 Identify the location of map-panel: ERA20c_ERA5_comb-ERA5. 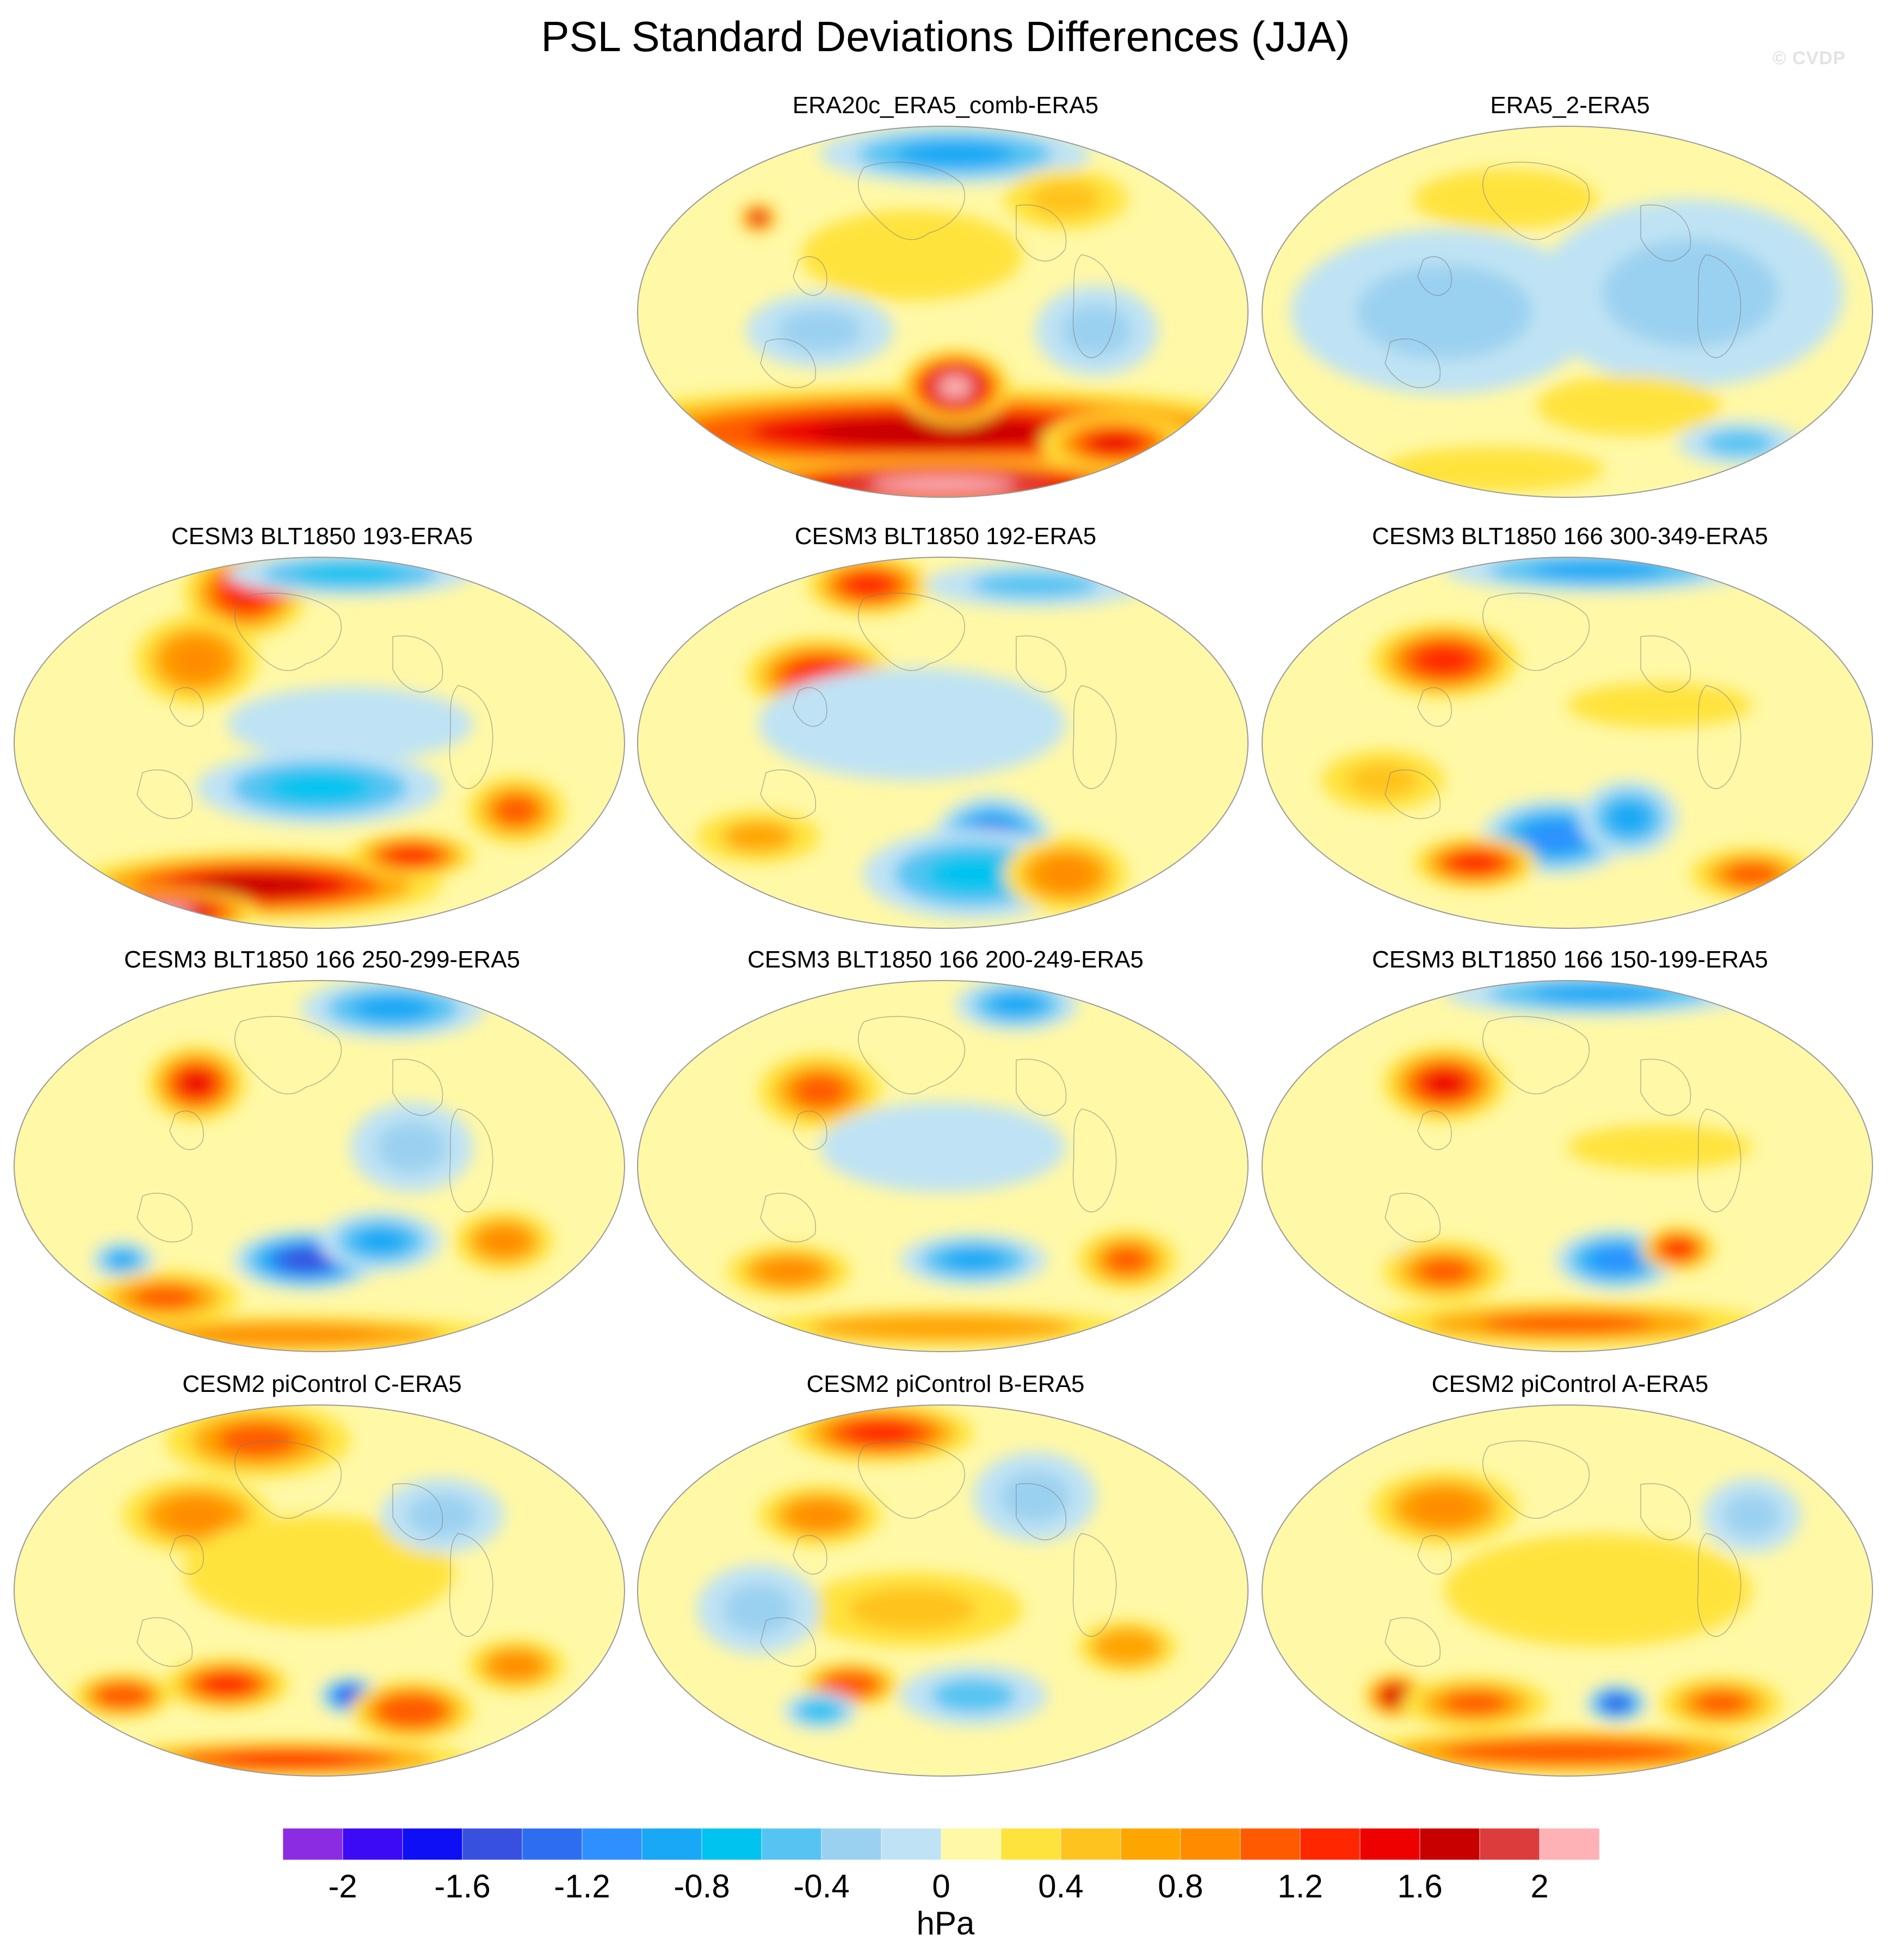
(945, 300).